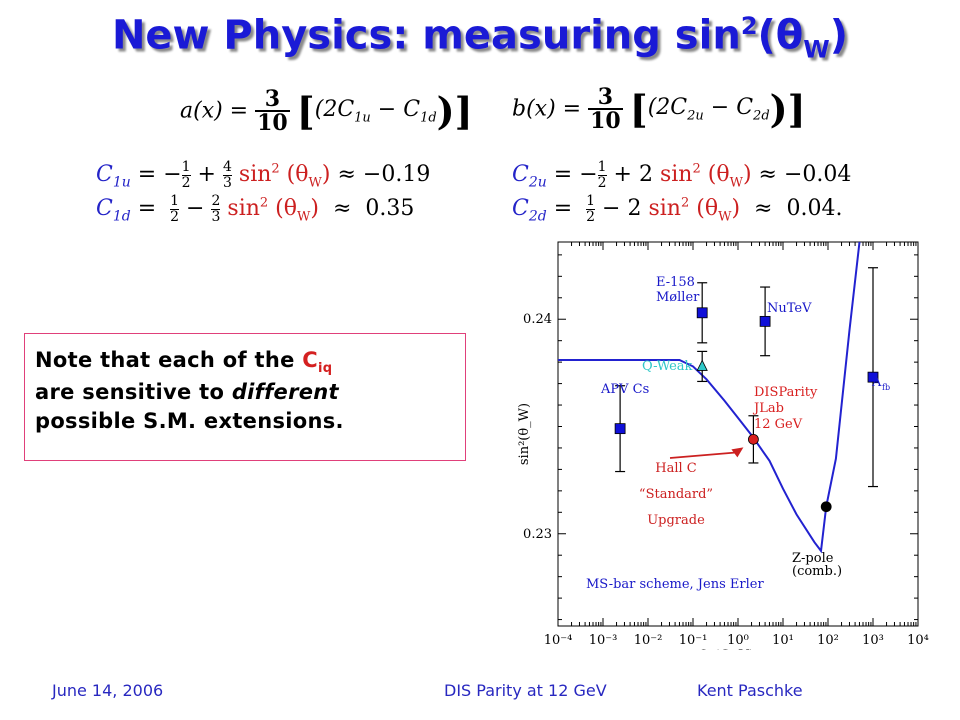  I want to click on disparity-jlab-12-gev-marker, so click(753, 439).